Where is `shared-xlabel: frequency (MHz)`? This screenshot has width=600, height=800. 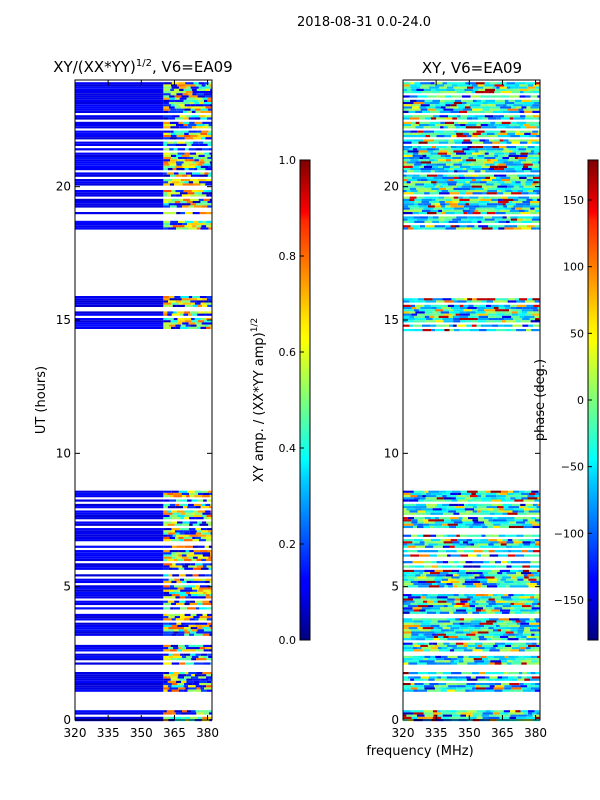 shared-xlabel: frequency (MHz) is located at coordinates (419, 751).